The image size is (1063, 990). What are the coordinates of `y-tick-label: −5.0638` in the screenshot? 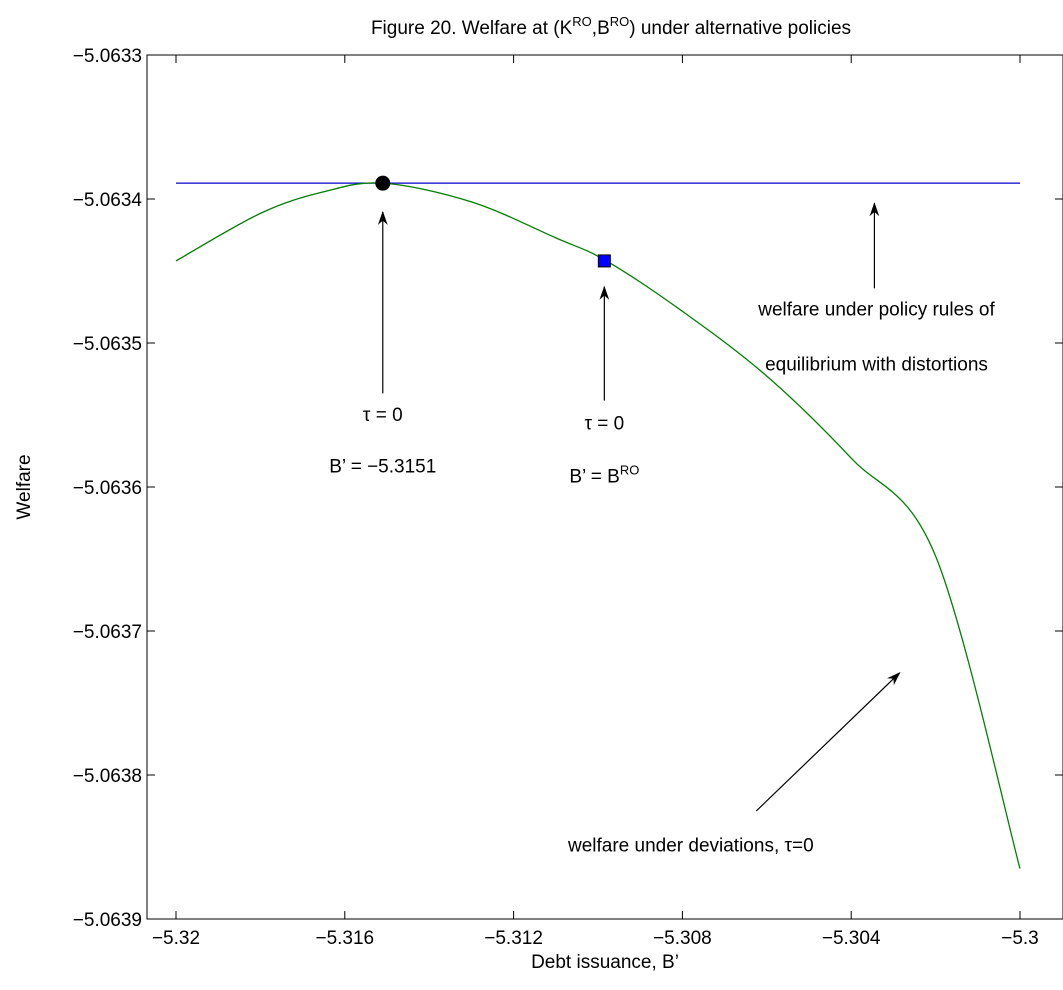 It's located at (107, 776).